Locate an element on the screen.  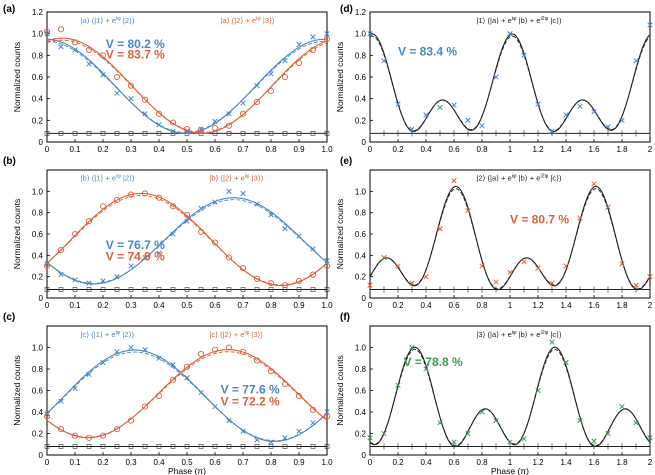
visibility-label: V = 77.6 % is located at coordinates (250, 390).